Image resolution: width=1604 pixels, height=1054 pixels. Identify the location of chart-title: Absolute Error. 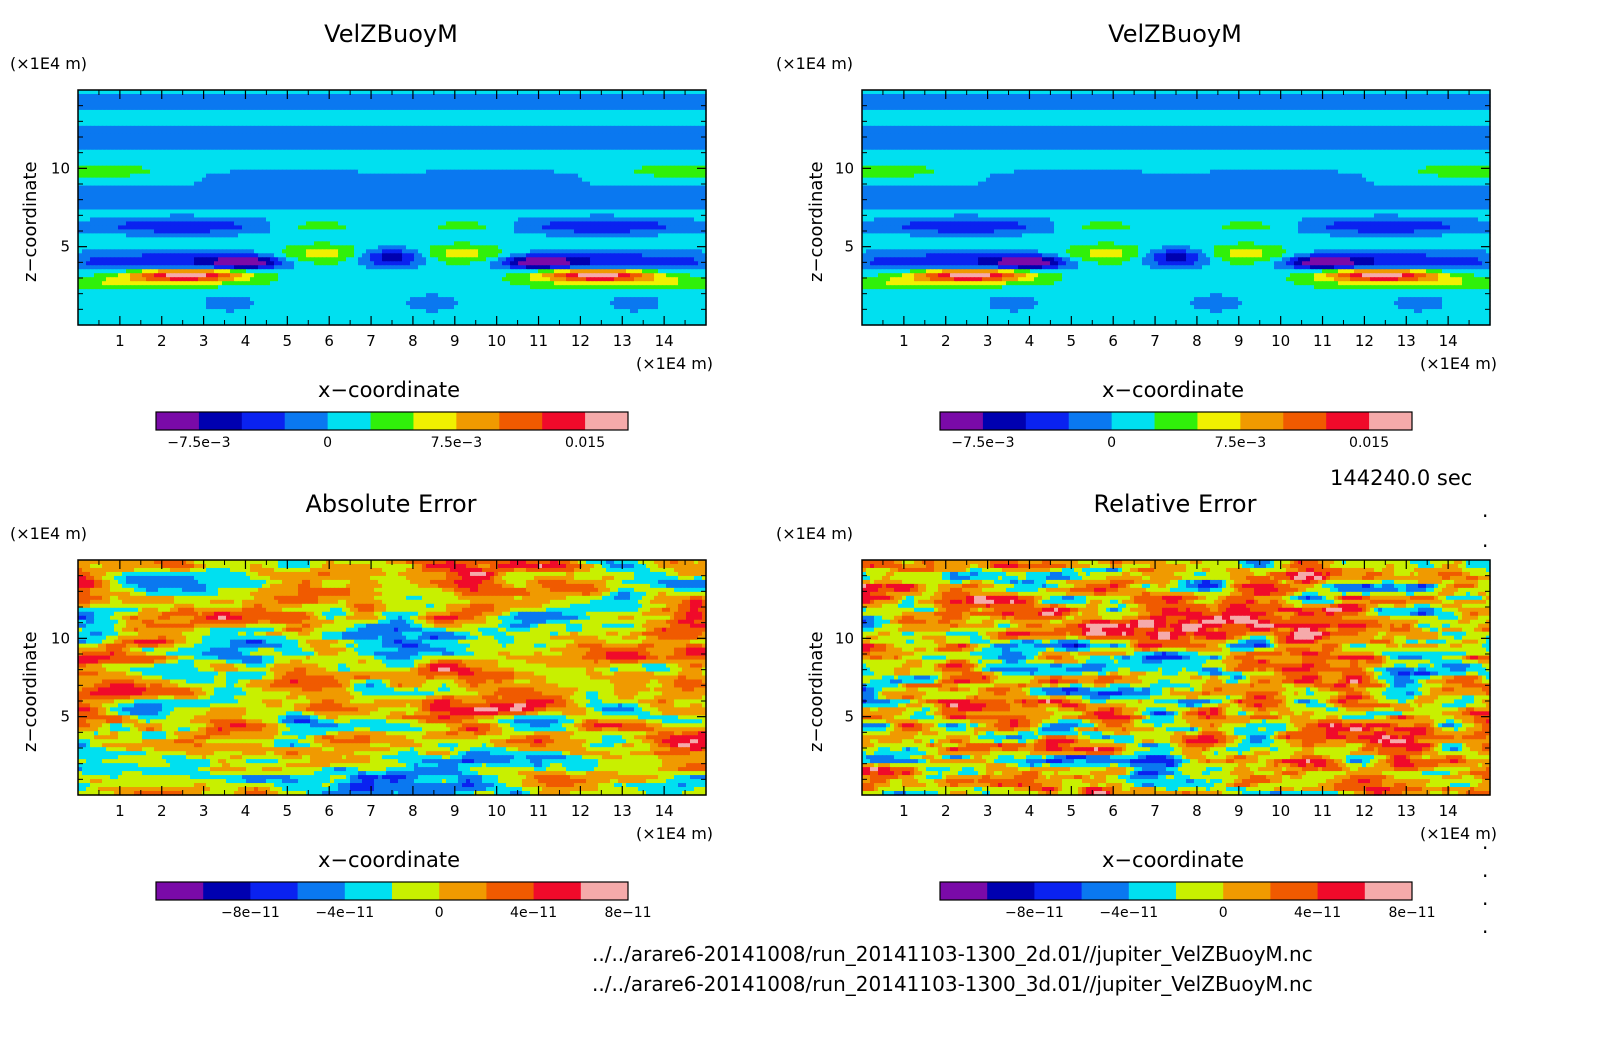
(391, 504).